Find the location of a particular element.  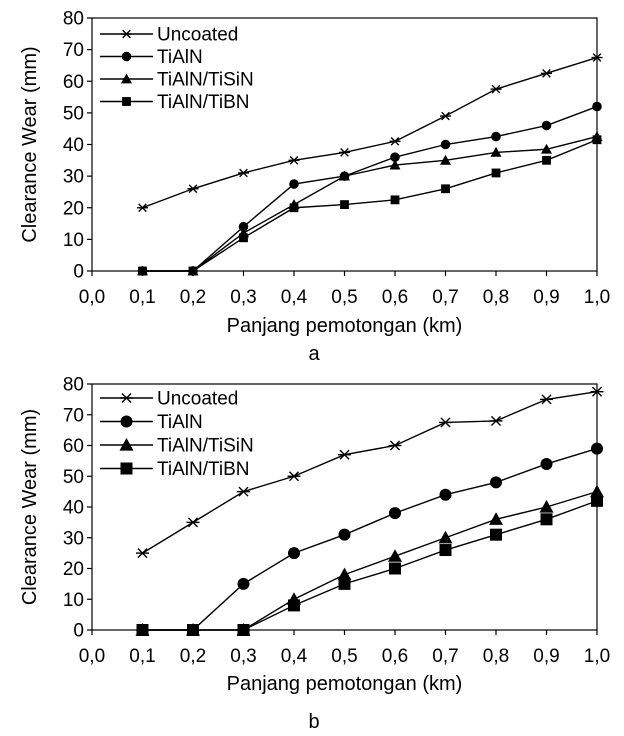

x-tick-label: 0,2 is located at coordinates (193, 297).